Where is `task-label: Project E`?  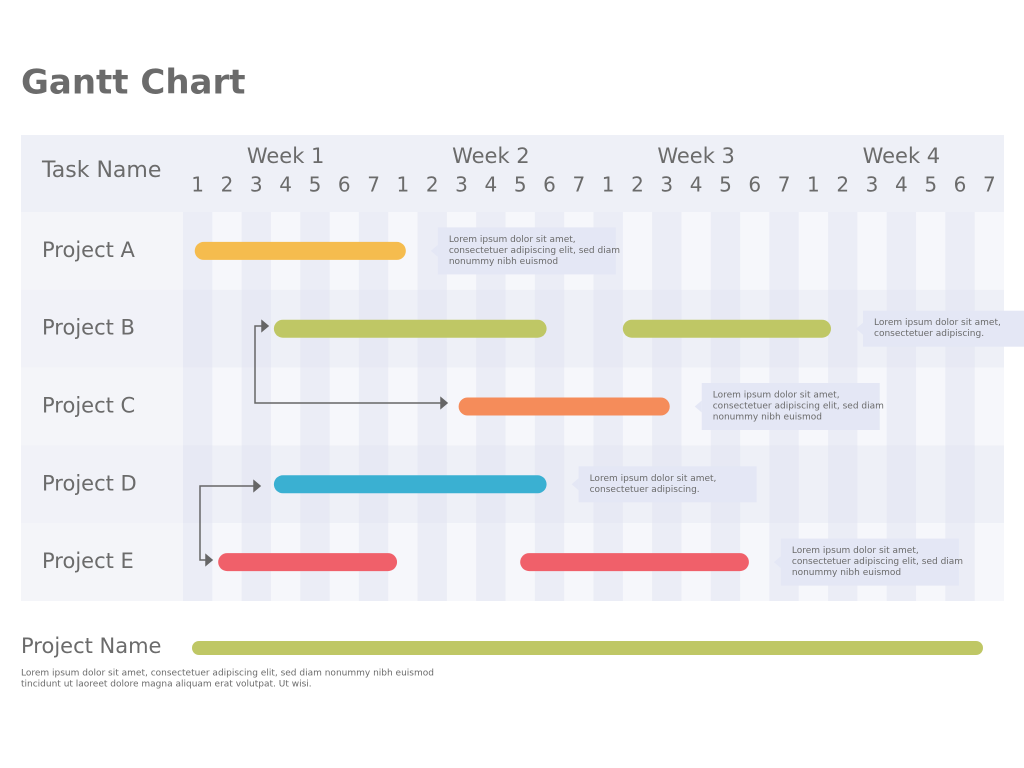 task-label: Project E is located at coordinates (88, 561).